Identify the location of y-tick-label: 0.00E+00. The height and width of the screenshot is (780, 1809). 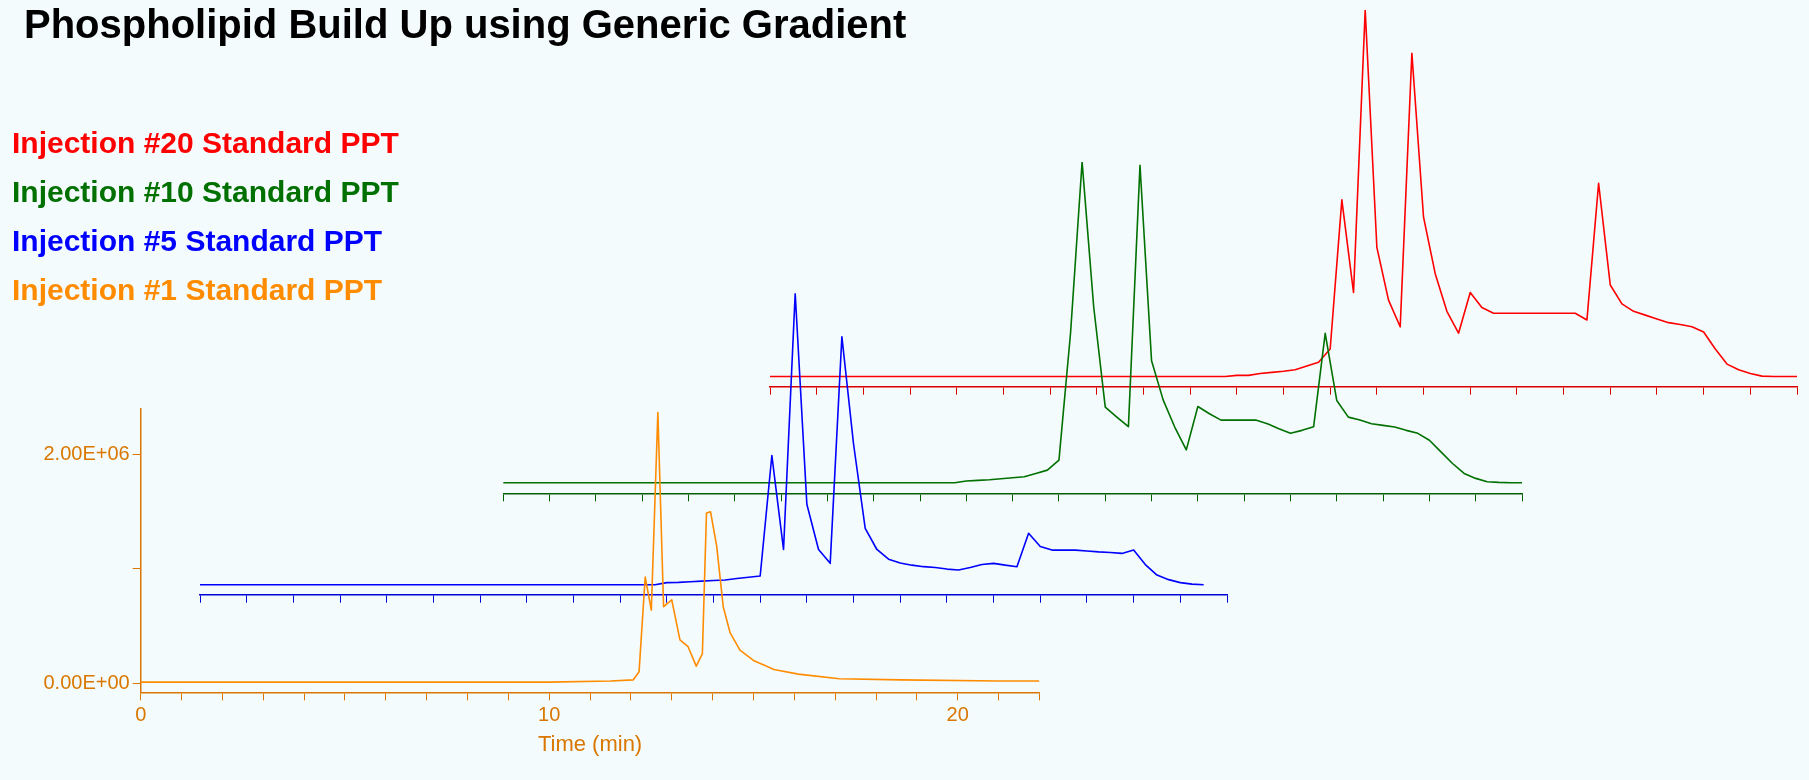
(86, 681).